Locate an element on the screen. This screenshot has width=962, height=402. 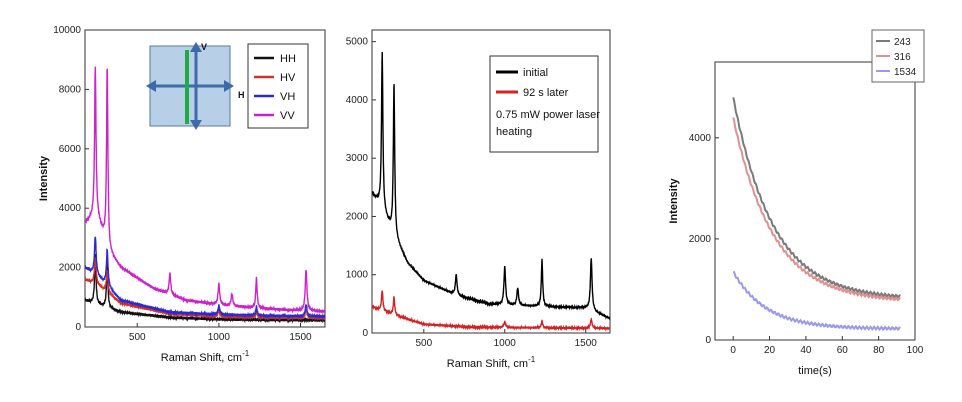
y-tick-label: 8000 is located at coordinates (70, 89).